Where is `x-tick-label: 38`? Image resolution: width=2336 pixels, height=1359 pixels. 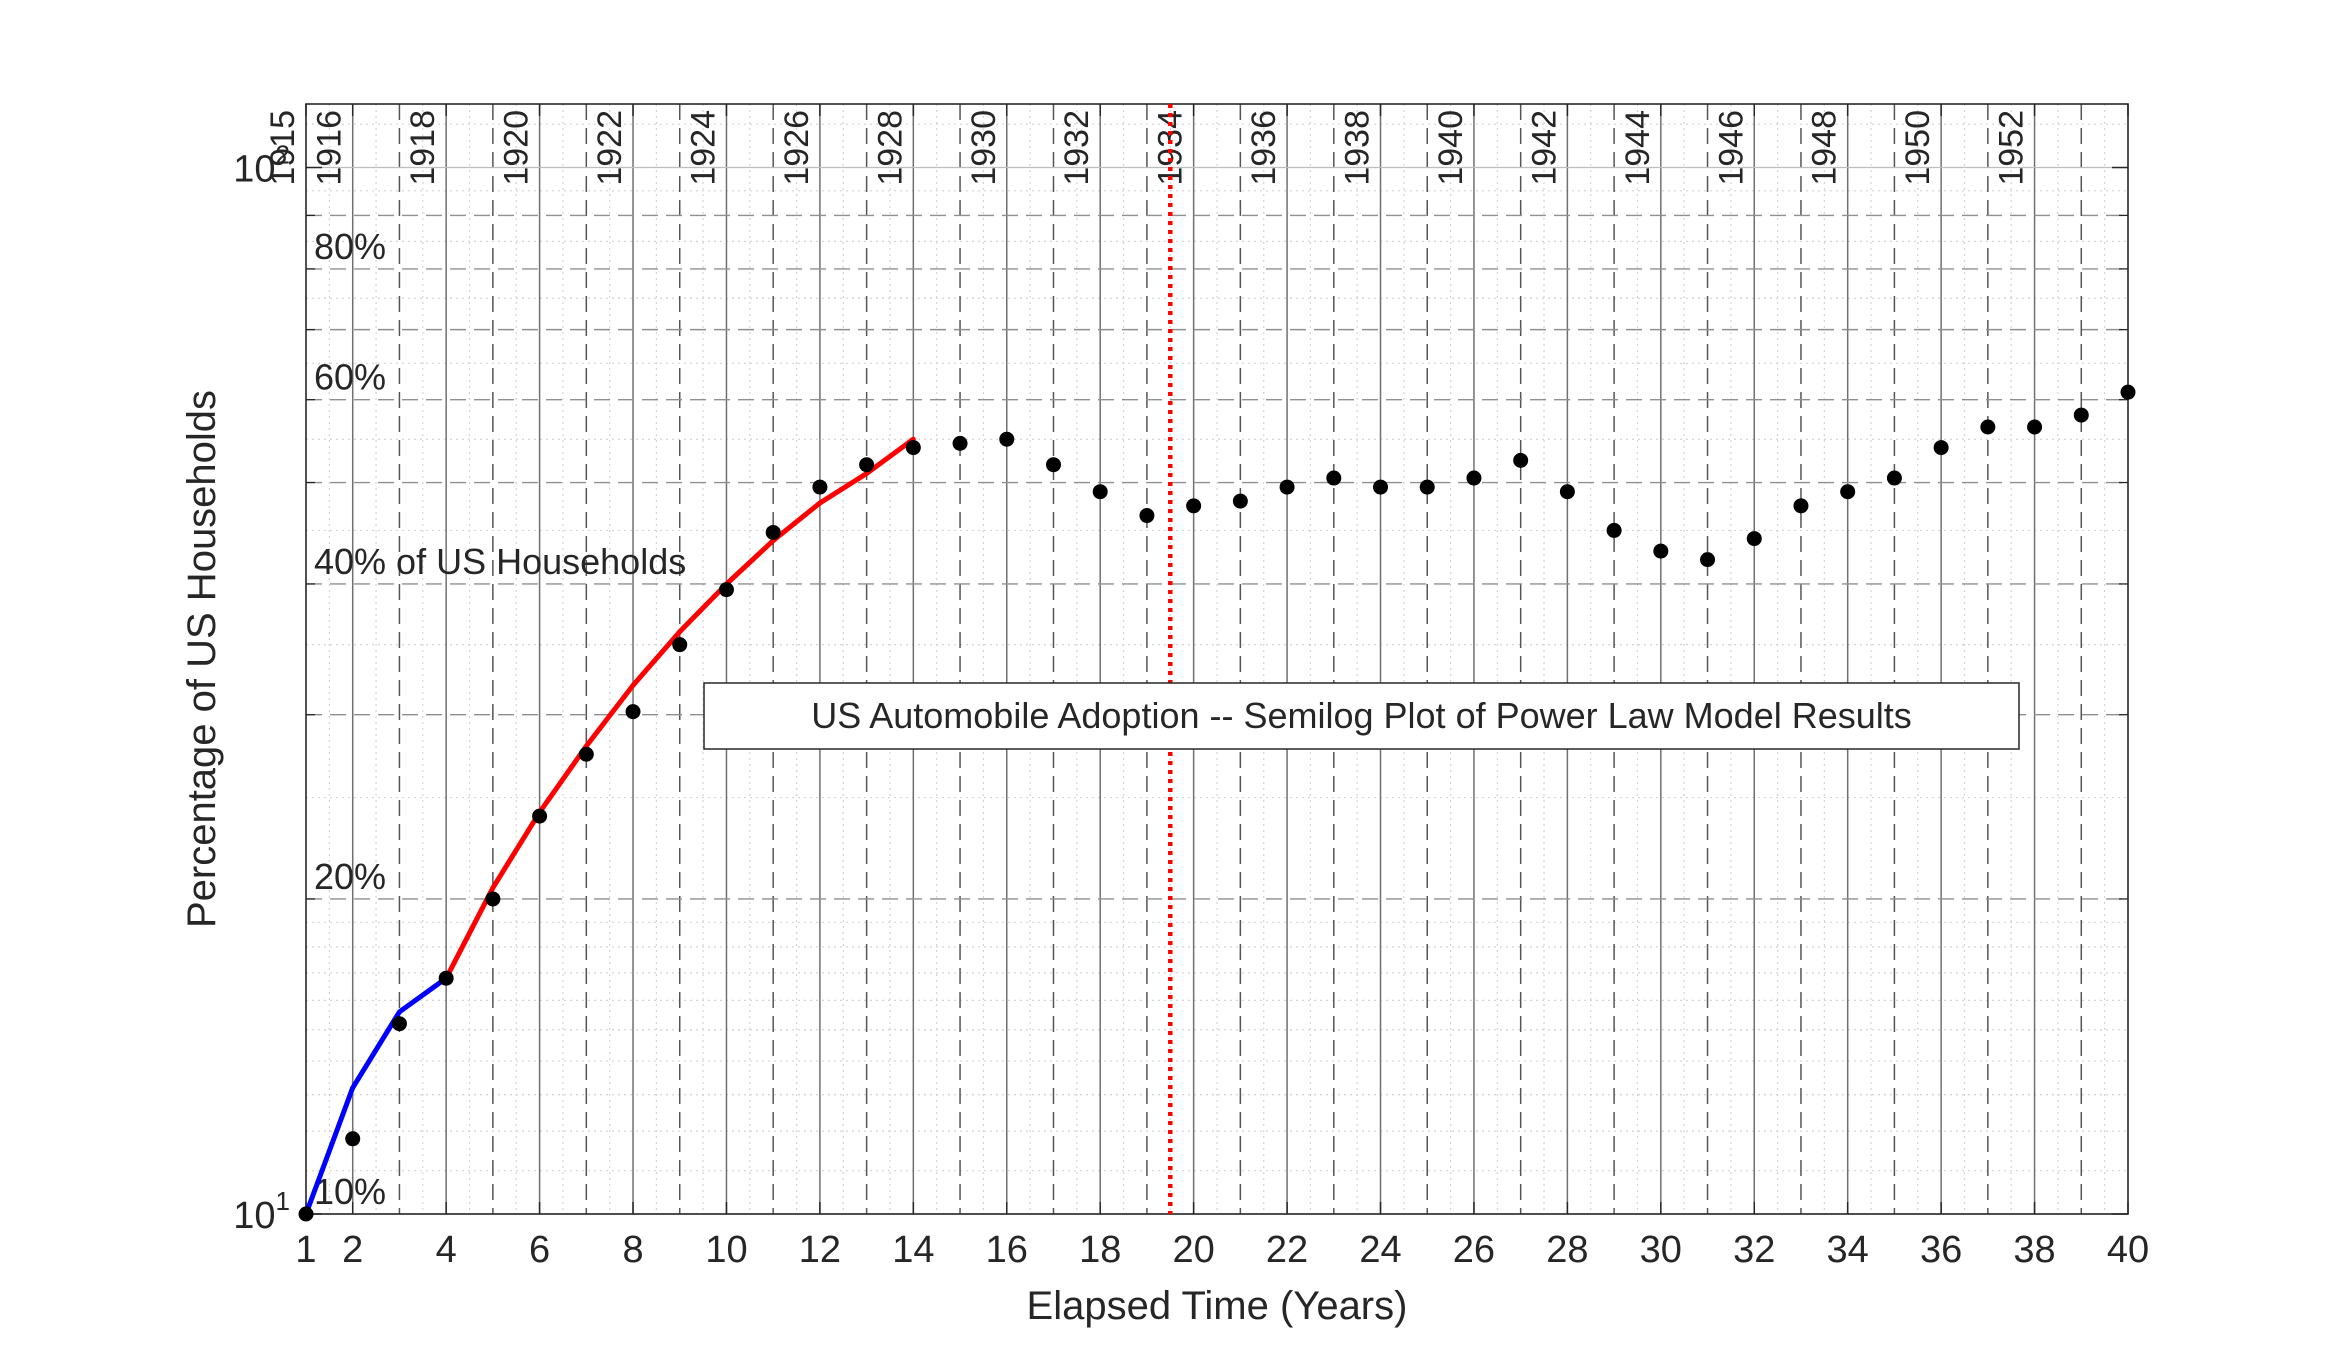
x-tick-label: 38 is located at coordinates (2034, 1250).